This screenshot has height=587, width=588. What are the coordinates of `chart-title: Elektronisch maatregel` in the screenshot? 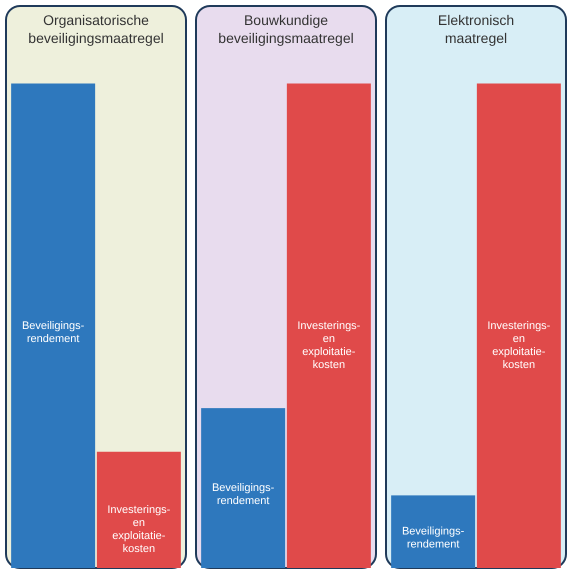 It's located at (476, 29).